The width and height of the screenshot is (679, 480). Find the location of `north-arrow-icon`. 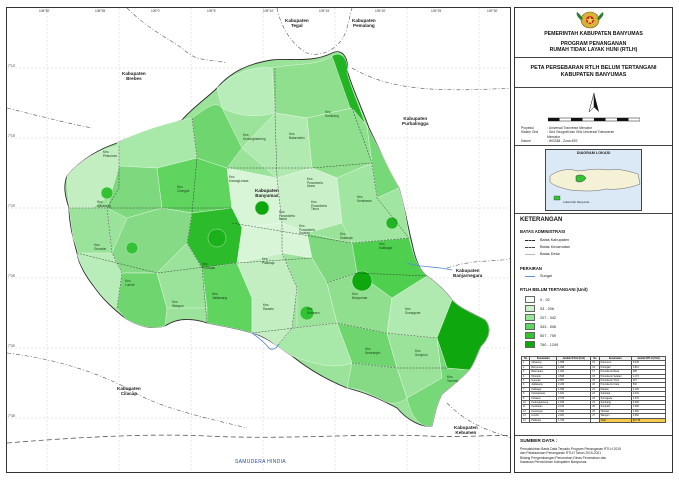

north-arrow-icon is located at coordinates (593, 102).